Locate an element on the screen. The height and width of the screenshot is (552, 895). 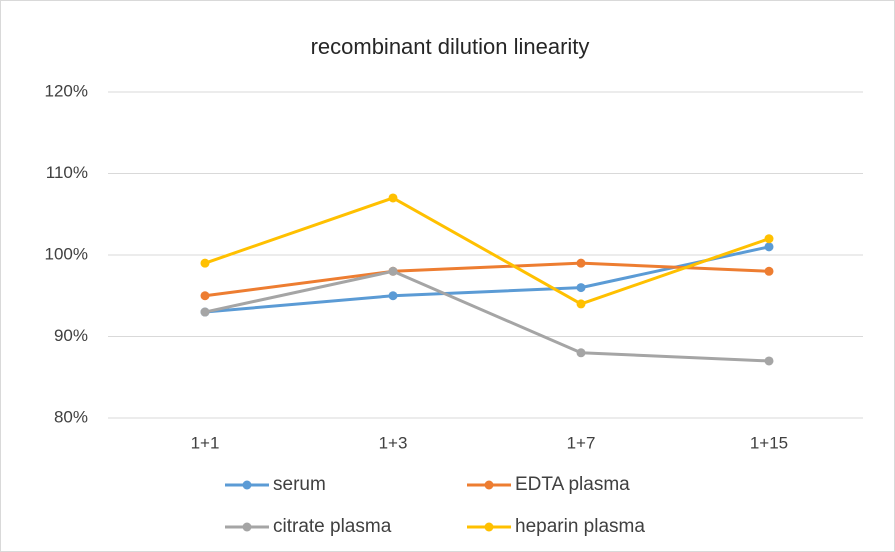
y-tick-label: 90% is located at coordinates (71, 335).